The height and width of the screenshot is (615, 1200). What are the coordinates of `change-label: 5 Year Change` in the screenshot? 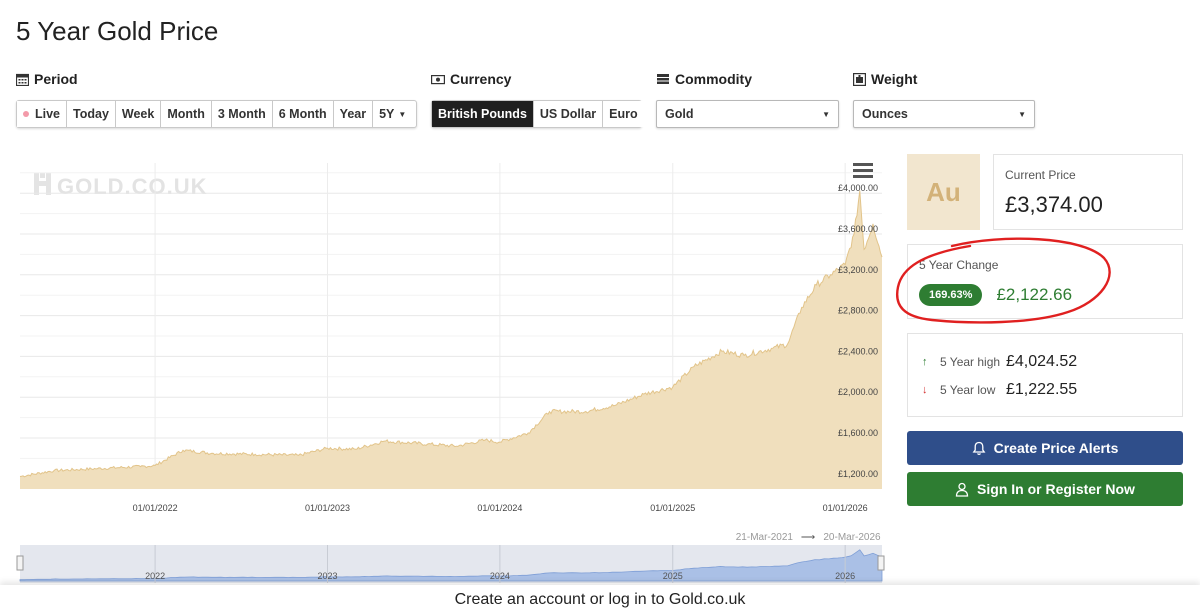 It's located at (959, 265).